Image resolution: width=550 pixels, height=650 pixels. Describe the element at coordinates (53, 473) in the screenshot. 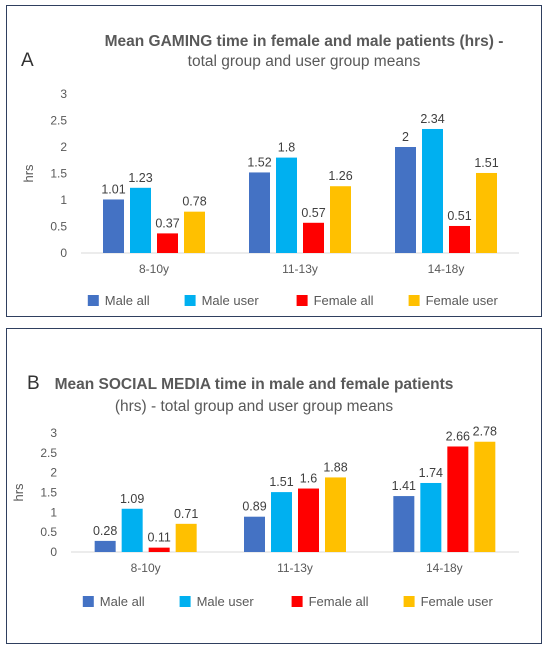

I see `social-y-tick-label: 2` at that location.